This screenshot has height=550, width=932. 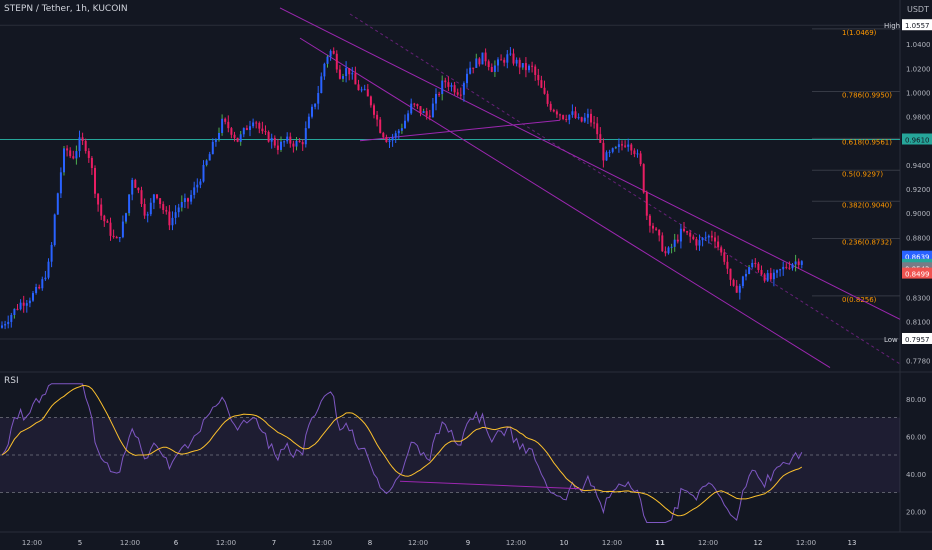 I want to click on fib-label: 1(1.0469), so click(x=859, y=33).